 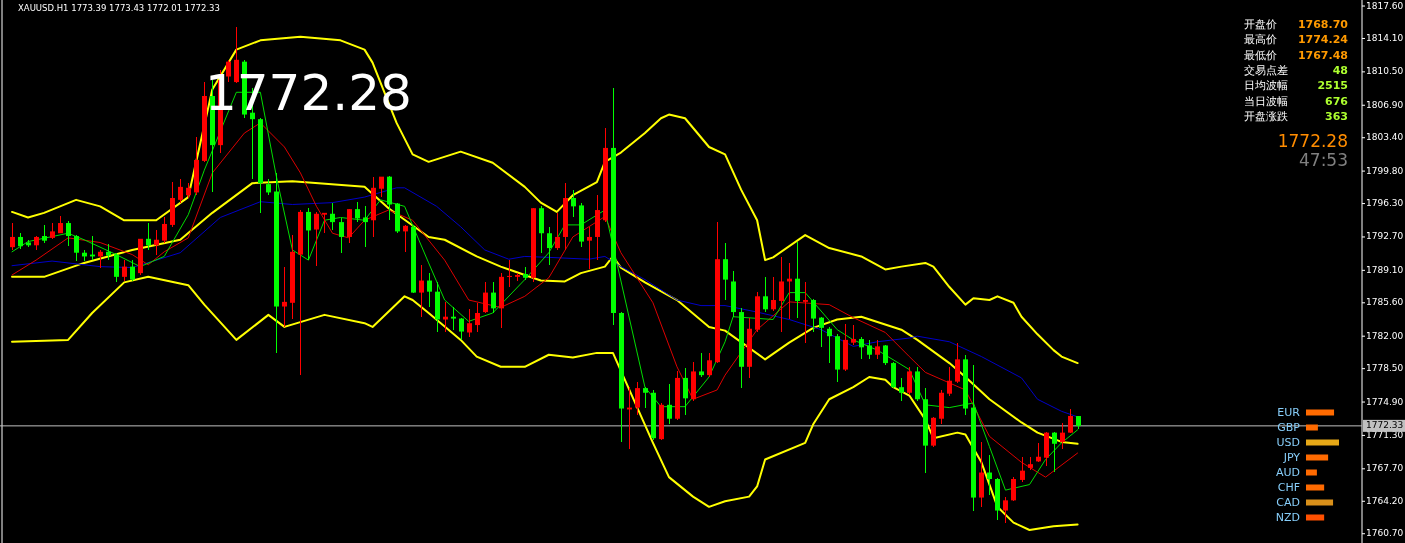 What do you see at coordinates (1289, 427) in the screenshot?
I see `y-tick-label: GBP` at bounding box center [1289, 427].